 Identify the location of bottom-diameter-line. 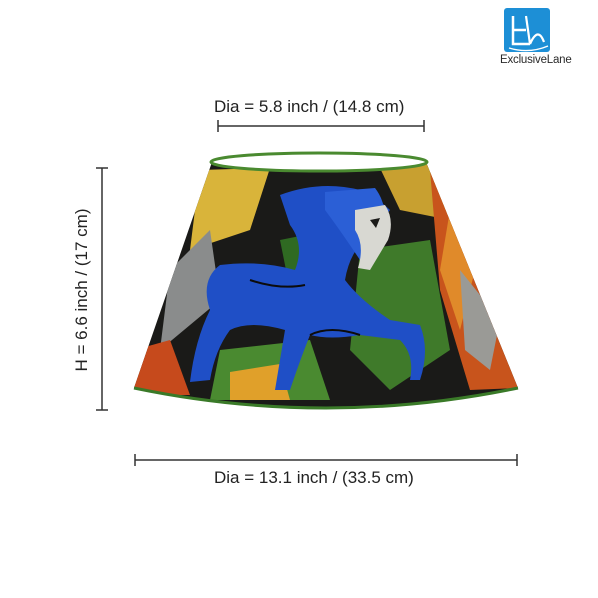
(326, 460).